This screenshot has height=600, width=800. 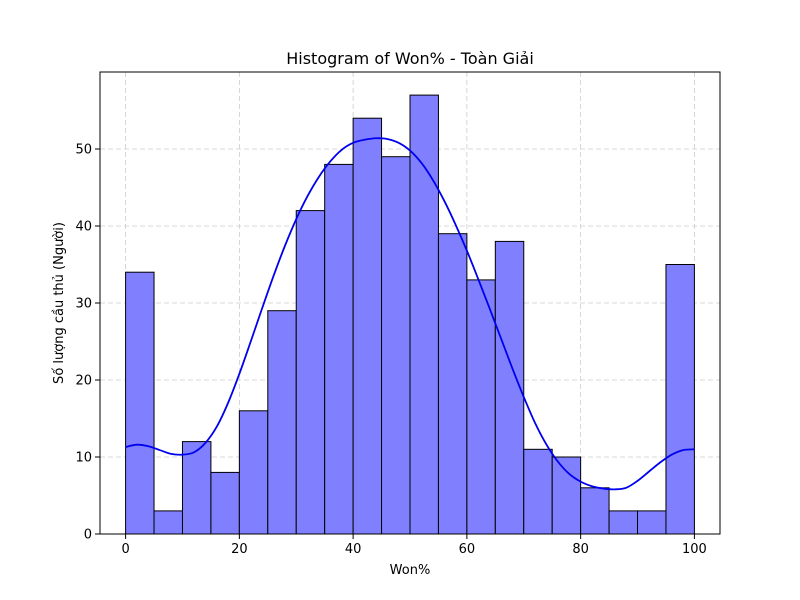 What do you see at coordinates (353, 549) in the screenshot?
I see `x-tick-label-2: 40` at bounding box center [353, 549].